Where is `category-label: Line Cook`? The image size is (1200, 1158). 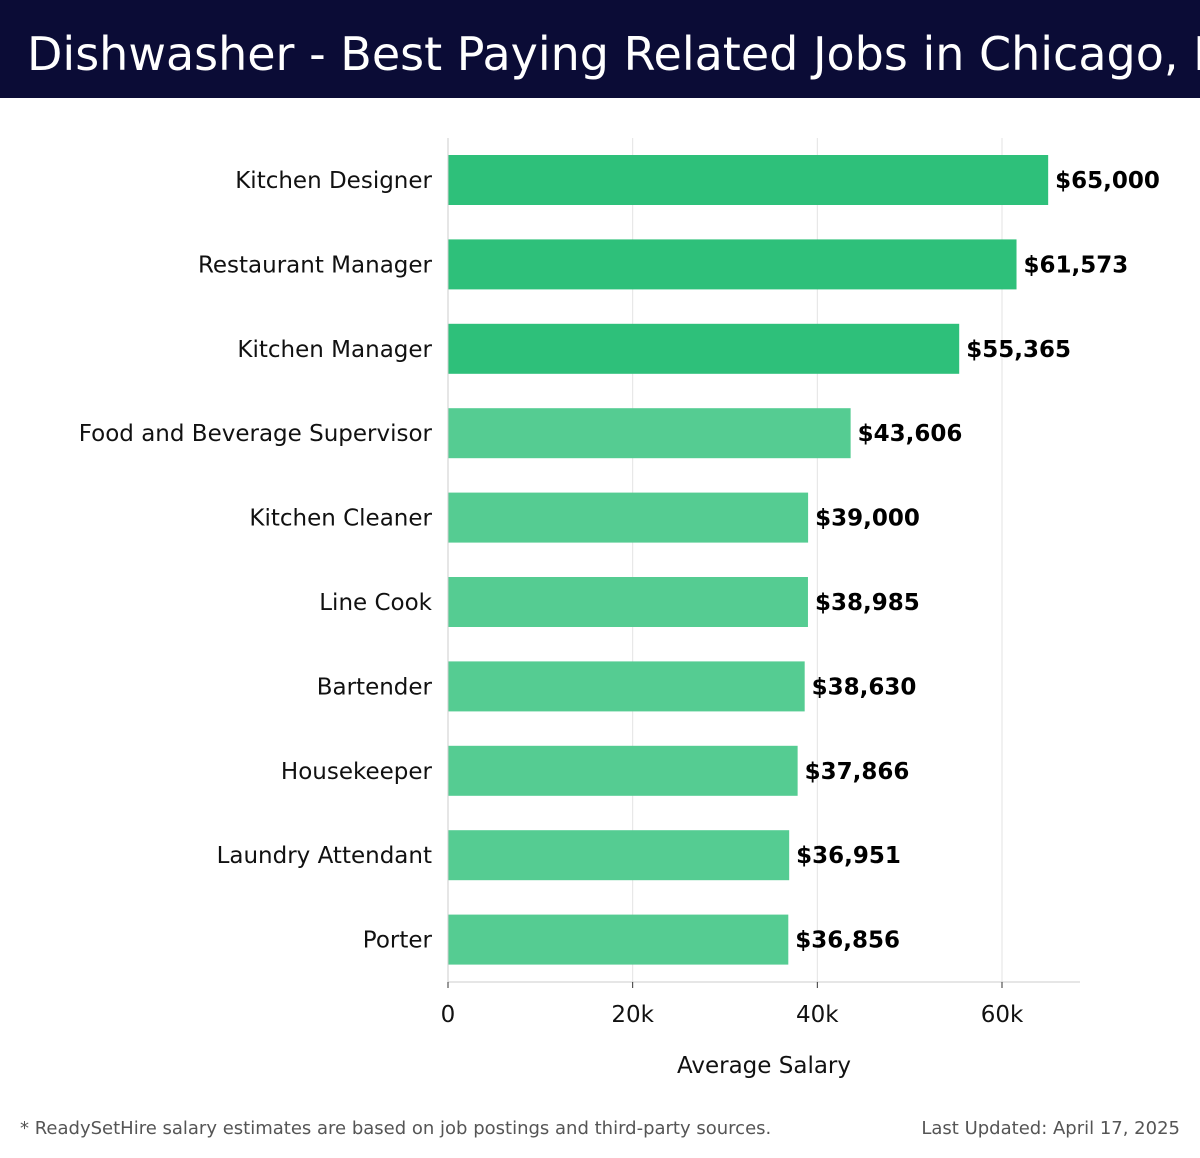 category-label: Line Cook is located at coordinates (375, 603).